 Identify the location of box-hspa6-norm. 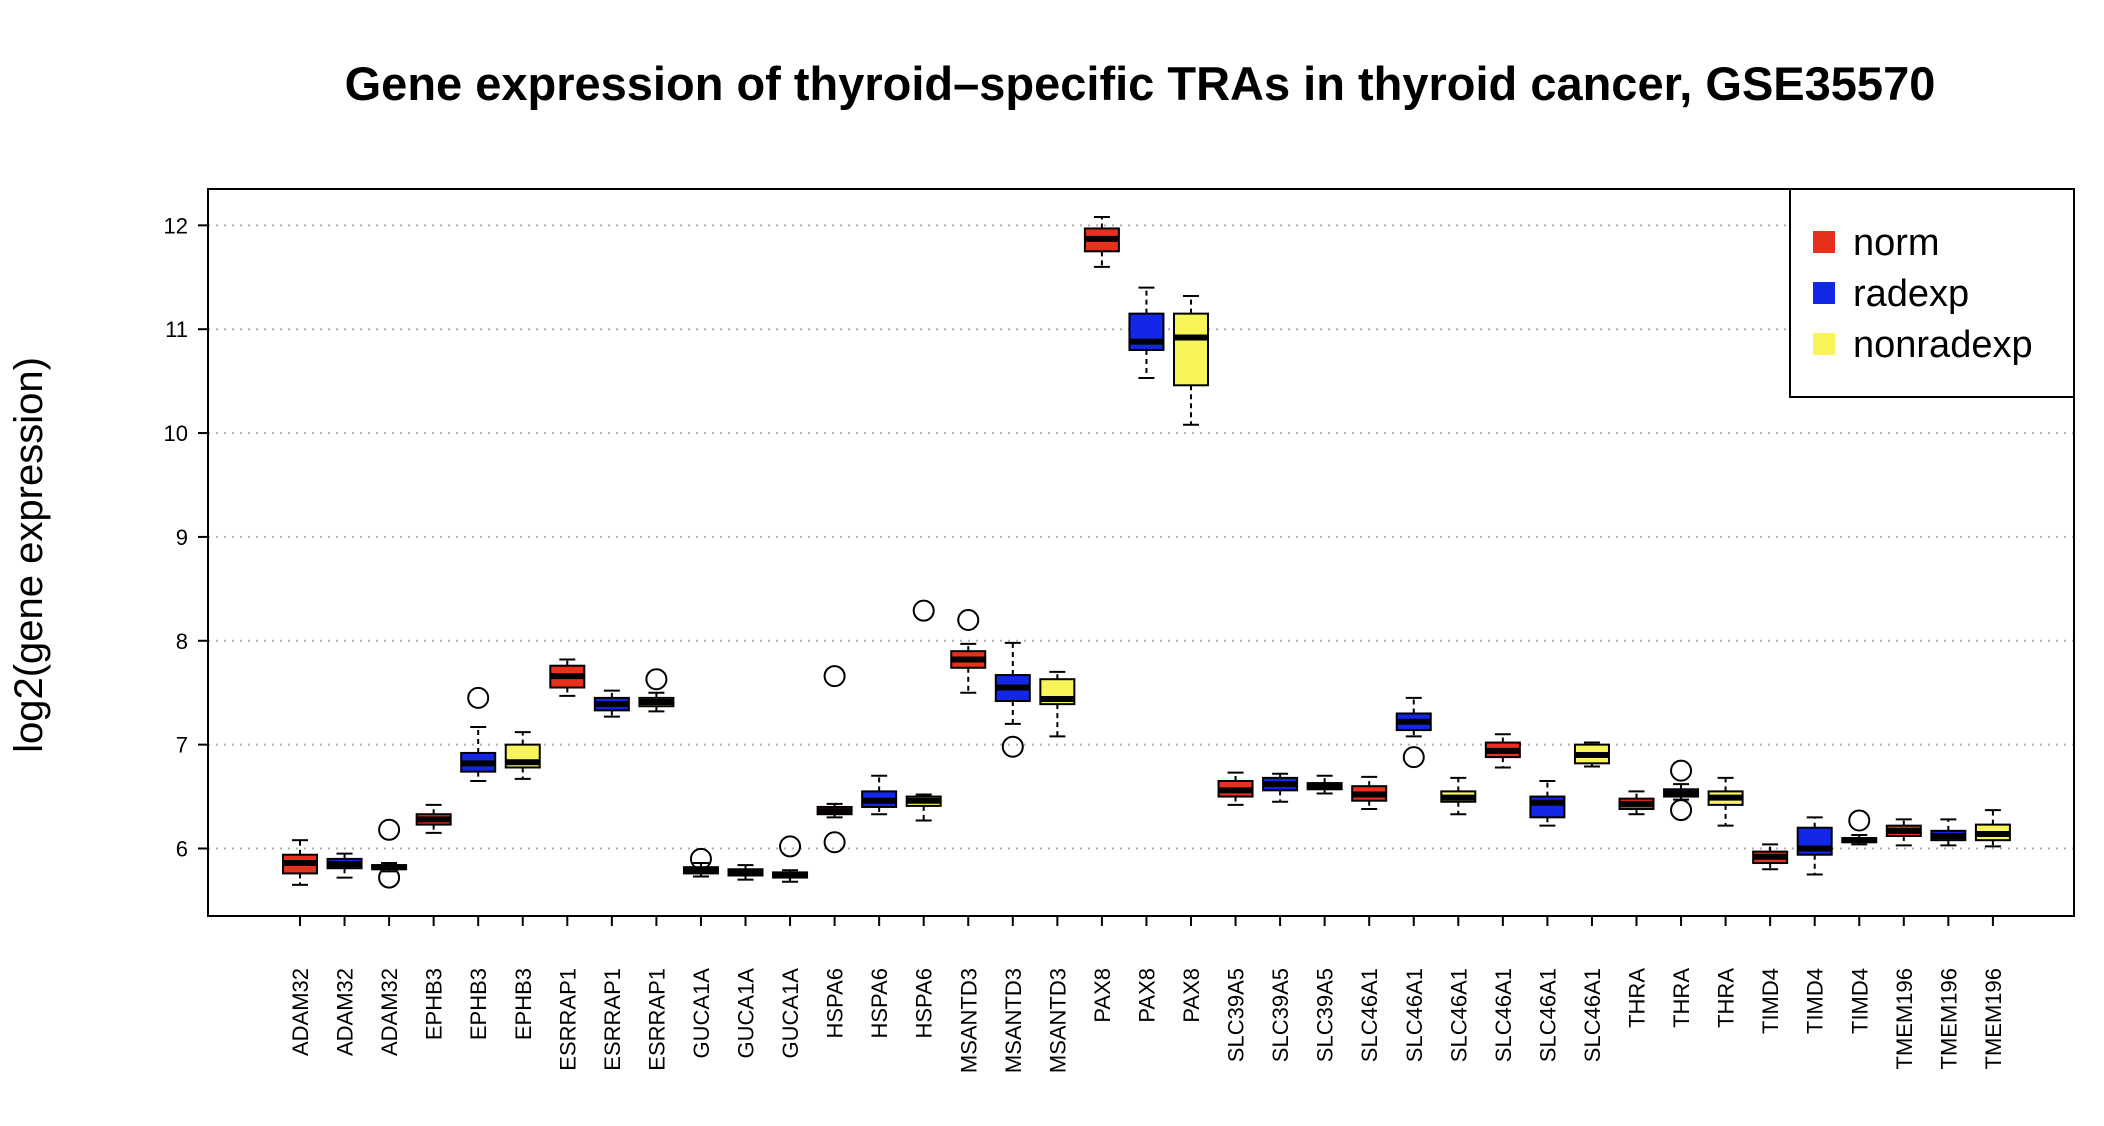
(834, 759).